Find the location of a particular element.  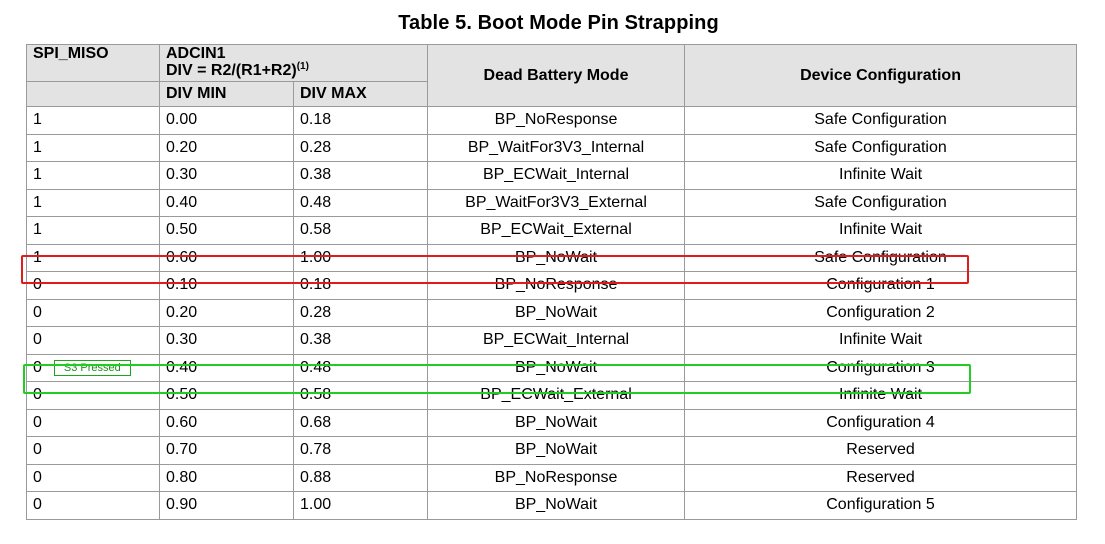

cell-dead-battery-mode-text: BP_WaitFor3V3_External is located at coordinates (556, 202).